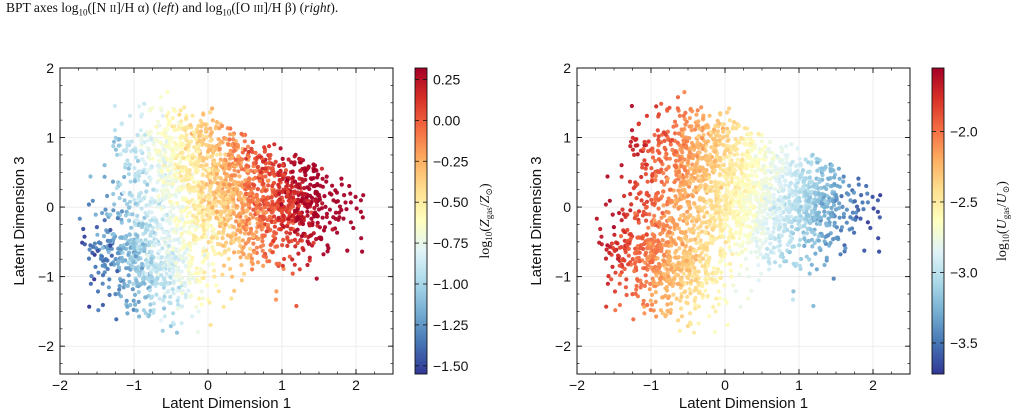 The image size is (1021, 416). Describe the element at coordinates (198, 7) in the screenshot. I see `caption-text: ) and log` at that location.